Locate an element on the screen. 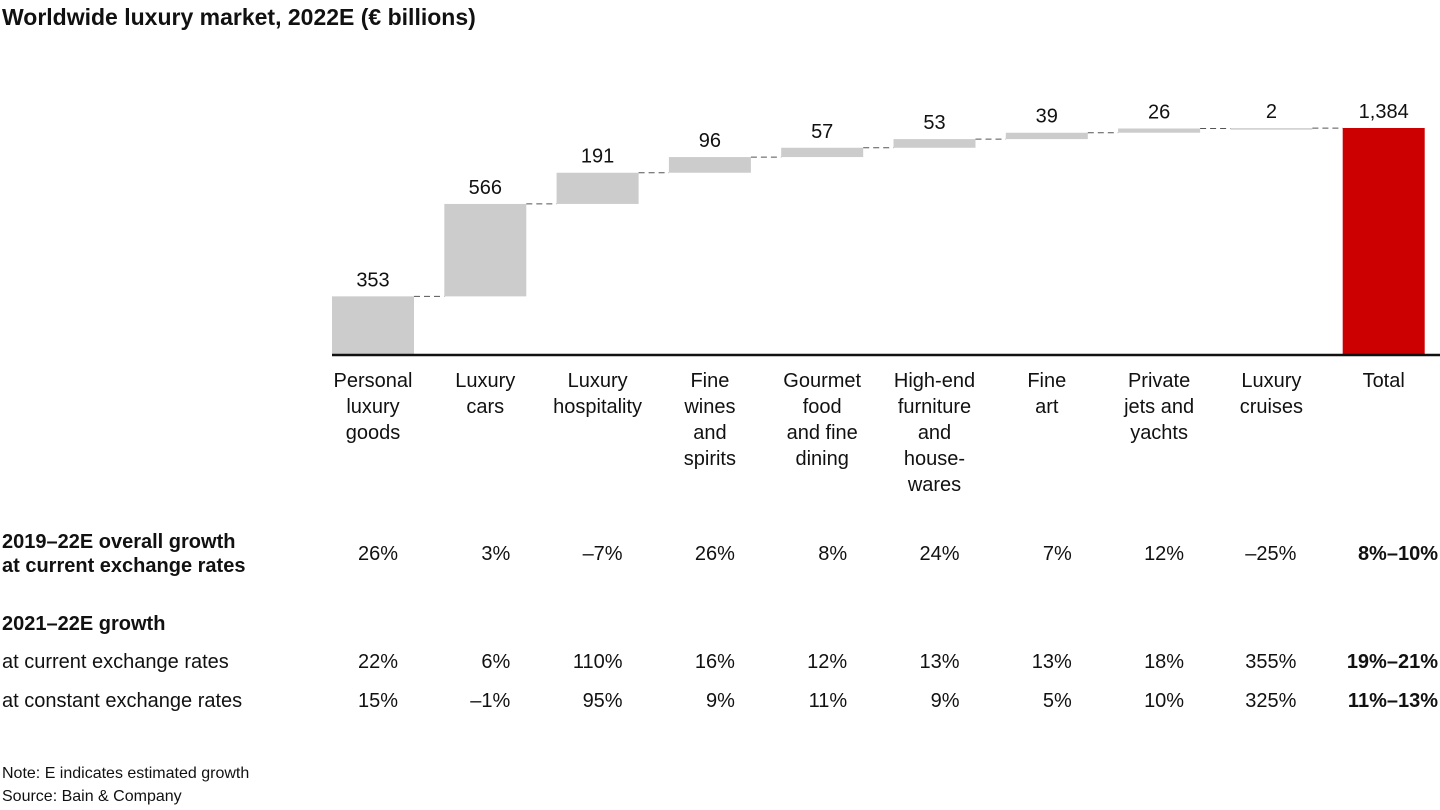 The height and width of the screenshot is (810, 1440). table-cell: 3% is located at coordinates (496, 554).